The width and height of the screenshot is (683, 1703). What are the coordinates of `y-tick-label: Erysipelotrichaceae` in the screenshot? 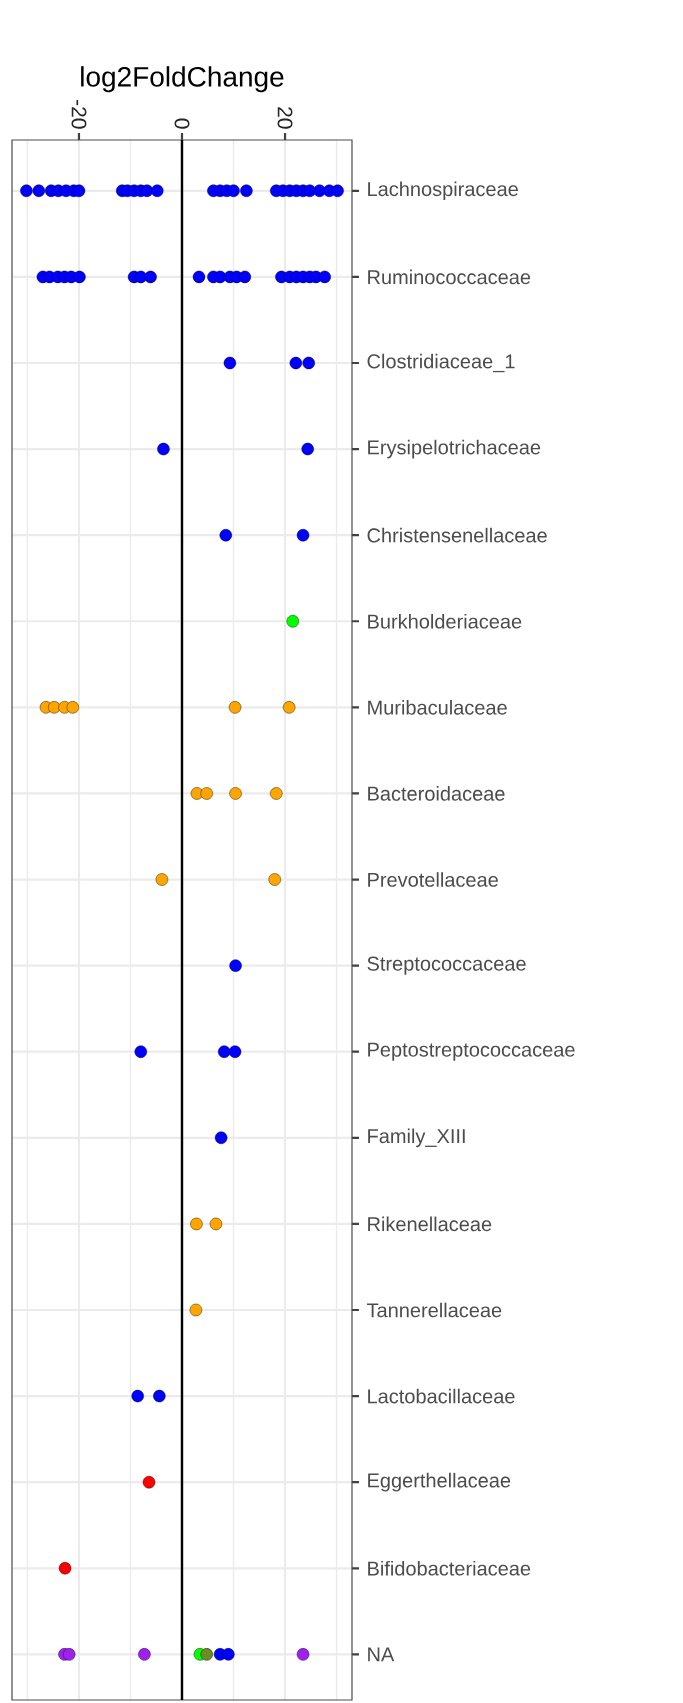 It's located at (454, 449).